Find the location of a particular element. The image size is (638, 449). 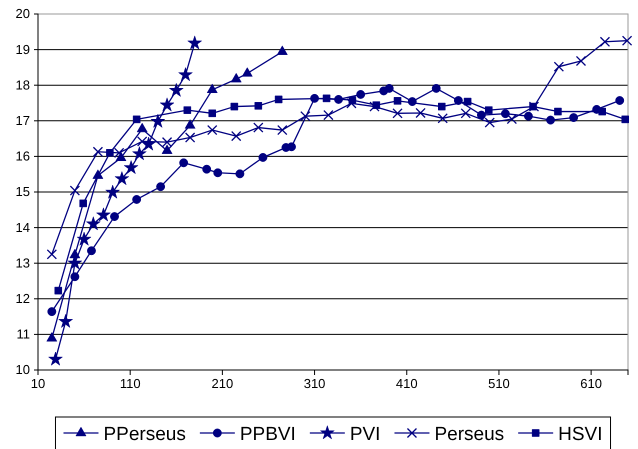

y-tick-label: 19 is located at coordinates (23, 49).